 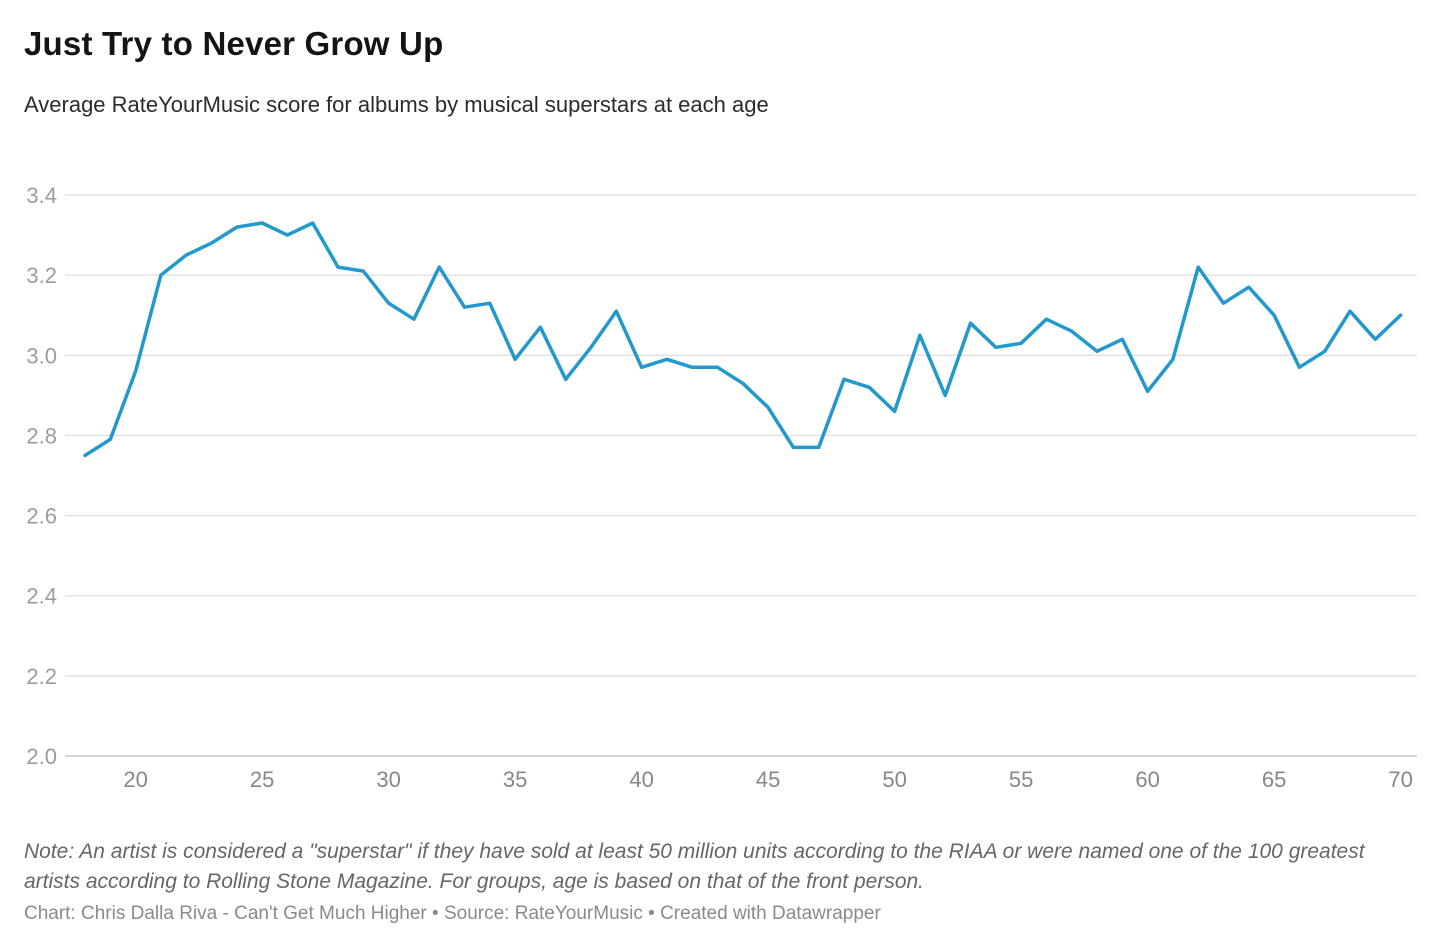 What do you see at coordinates (262, 779) in the screenshot?
I see `x-axis-tick-label: 25` at bounding box center [262, 779].